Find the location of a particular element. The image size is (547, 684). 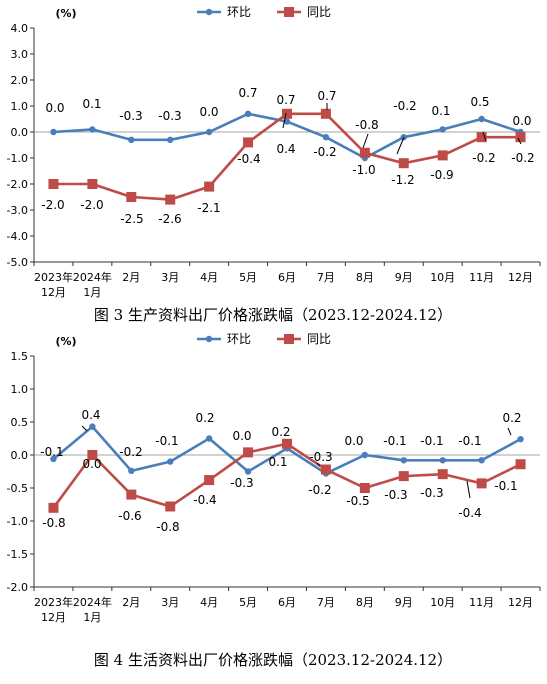

legend-label-mom: 环比 is located at coordinates (239, 12).